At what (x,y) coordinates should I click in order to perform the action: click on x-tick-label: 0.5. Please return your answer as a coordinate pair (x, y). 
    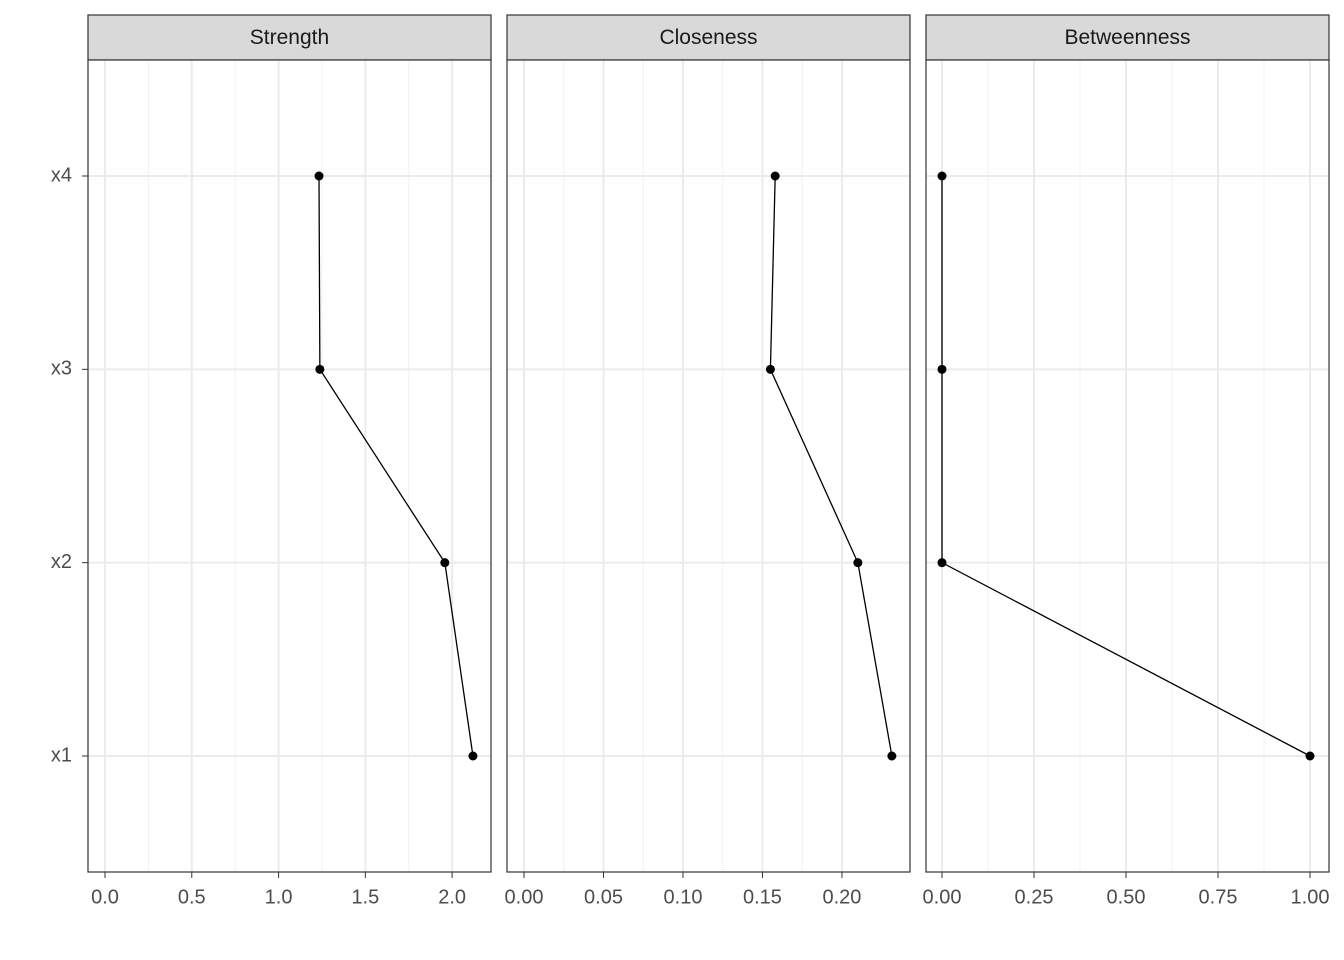
    Looking at the image, I should click on (192, 897).